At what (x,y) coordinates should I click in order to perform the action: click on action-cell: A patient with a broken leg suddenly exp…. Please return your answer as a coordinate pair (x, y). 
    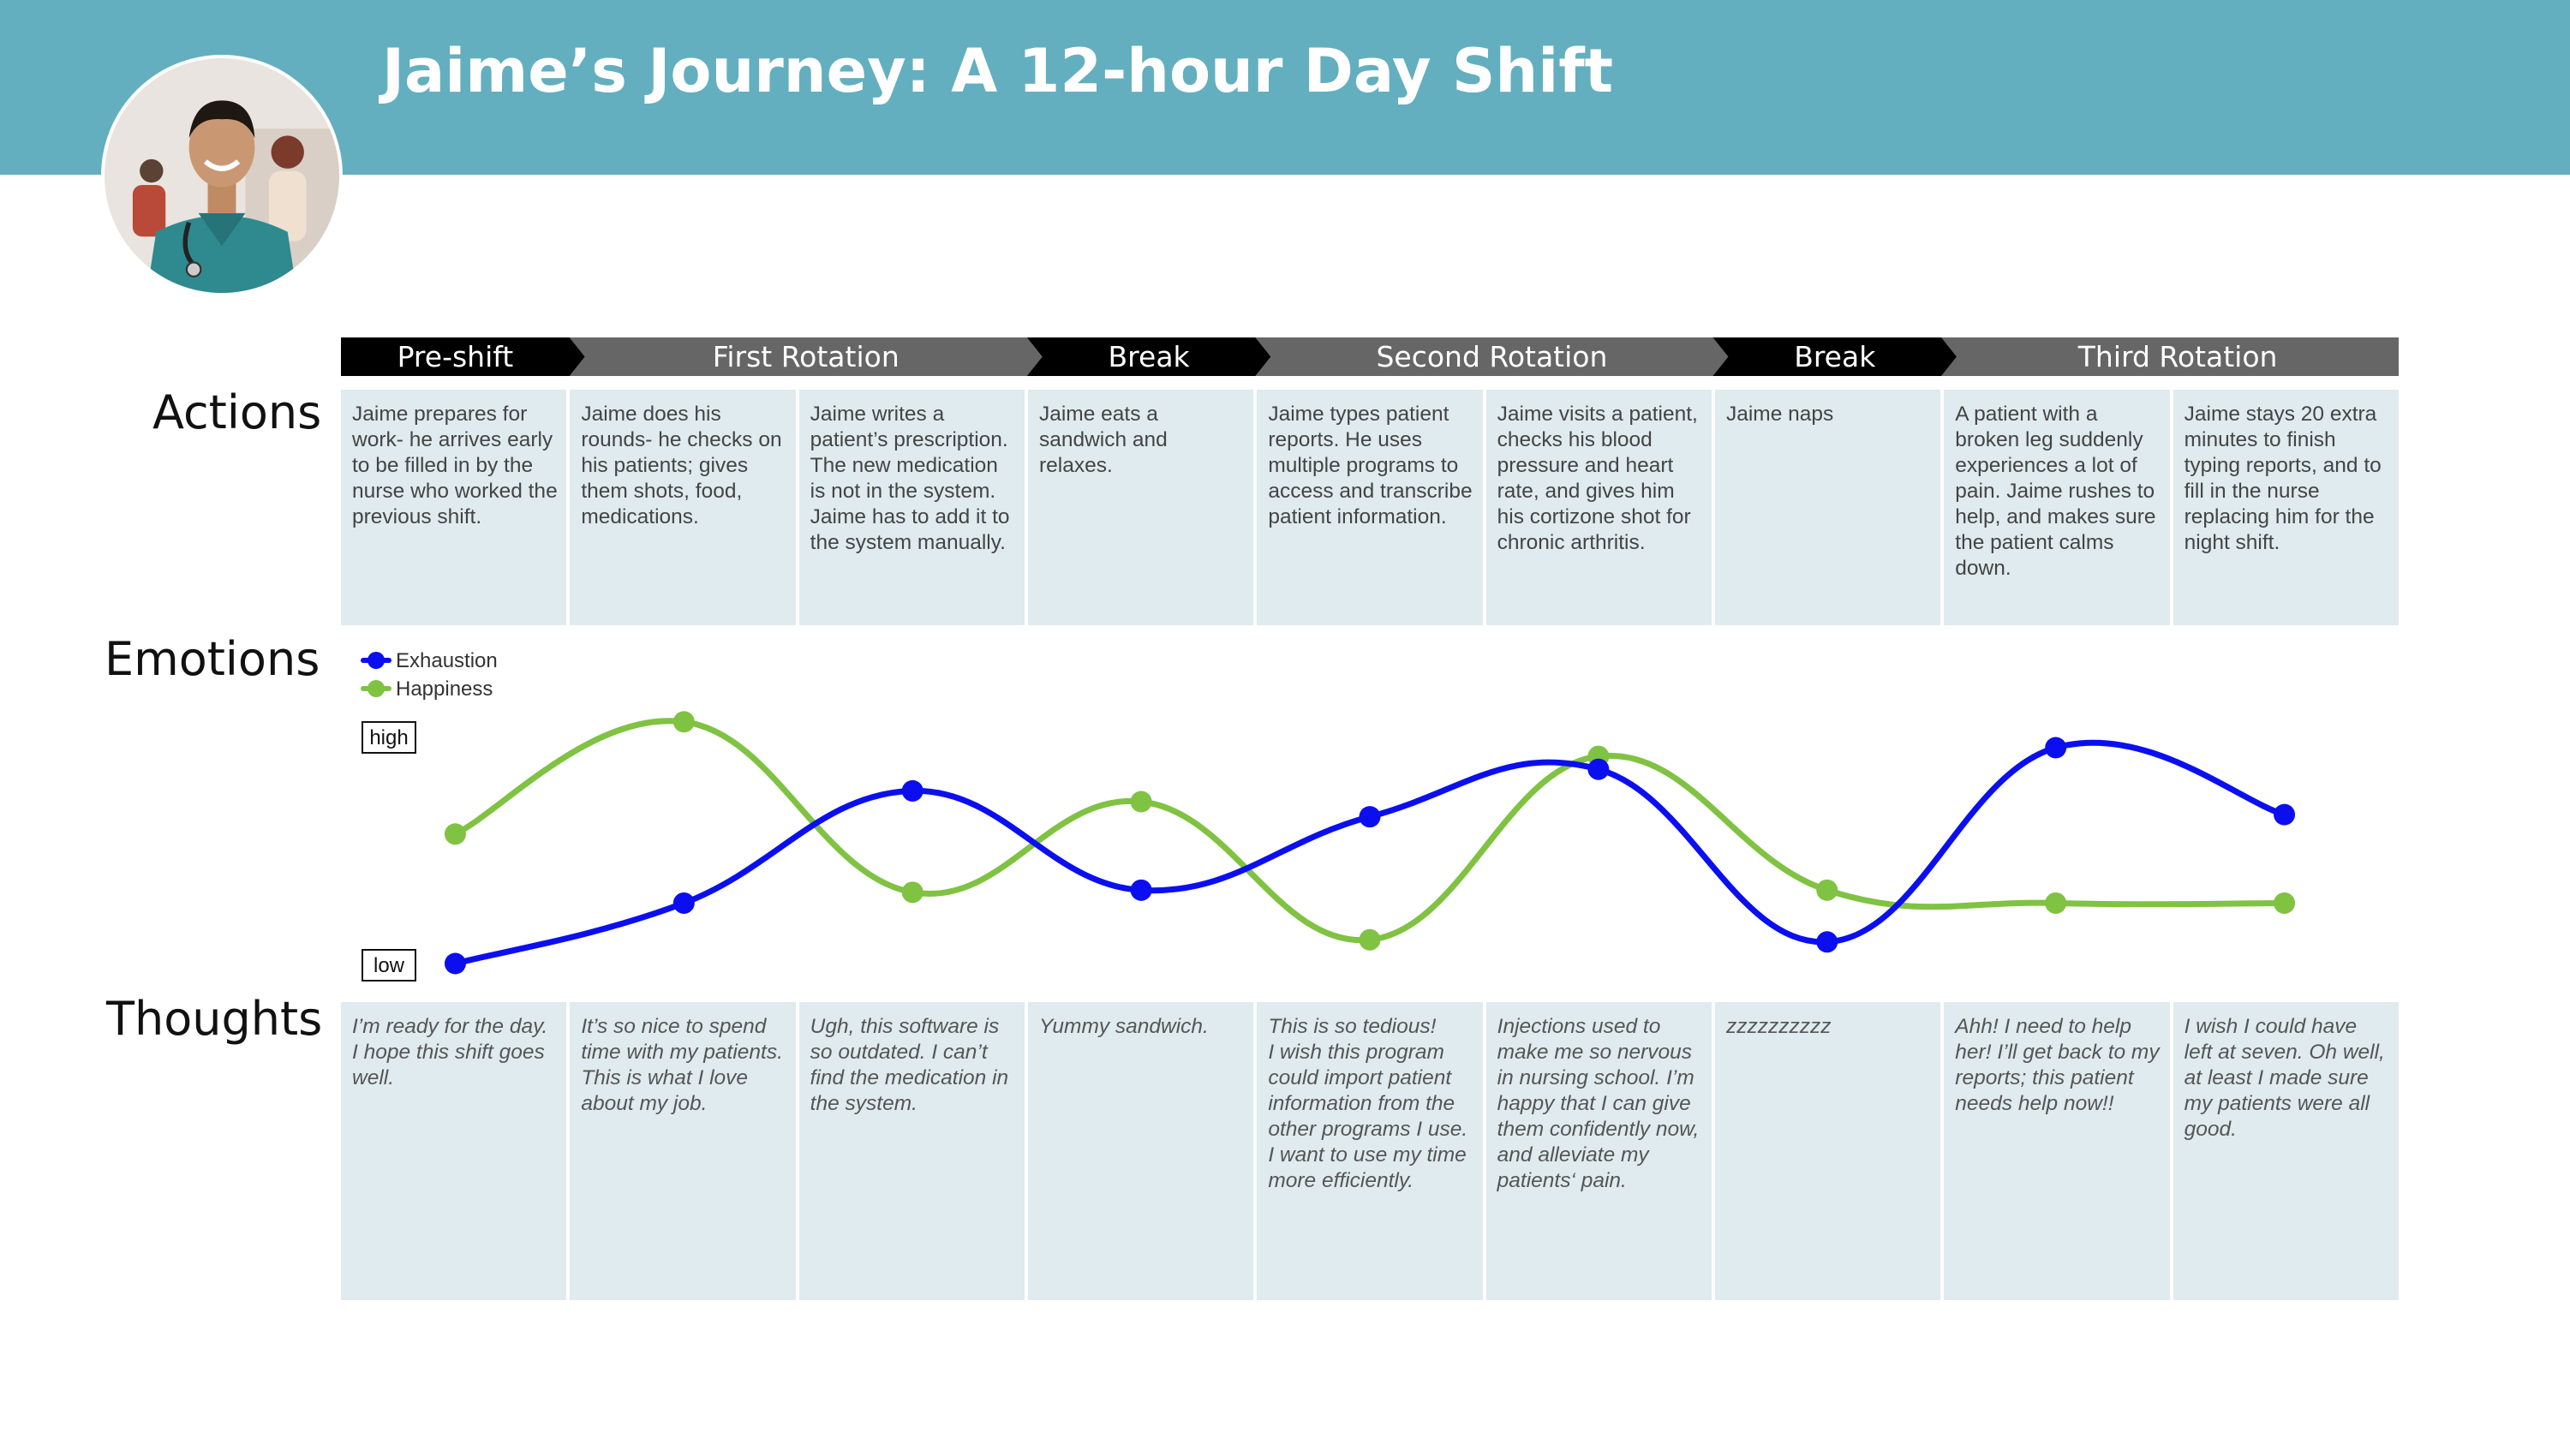
    Looking at the image, I should click on (2057, 507).